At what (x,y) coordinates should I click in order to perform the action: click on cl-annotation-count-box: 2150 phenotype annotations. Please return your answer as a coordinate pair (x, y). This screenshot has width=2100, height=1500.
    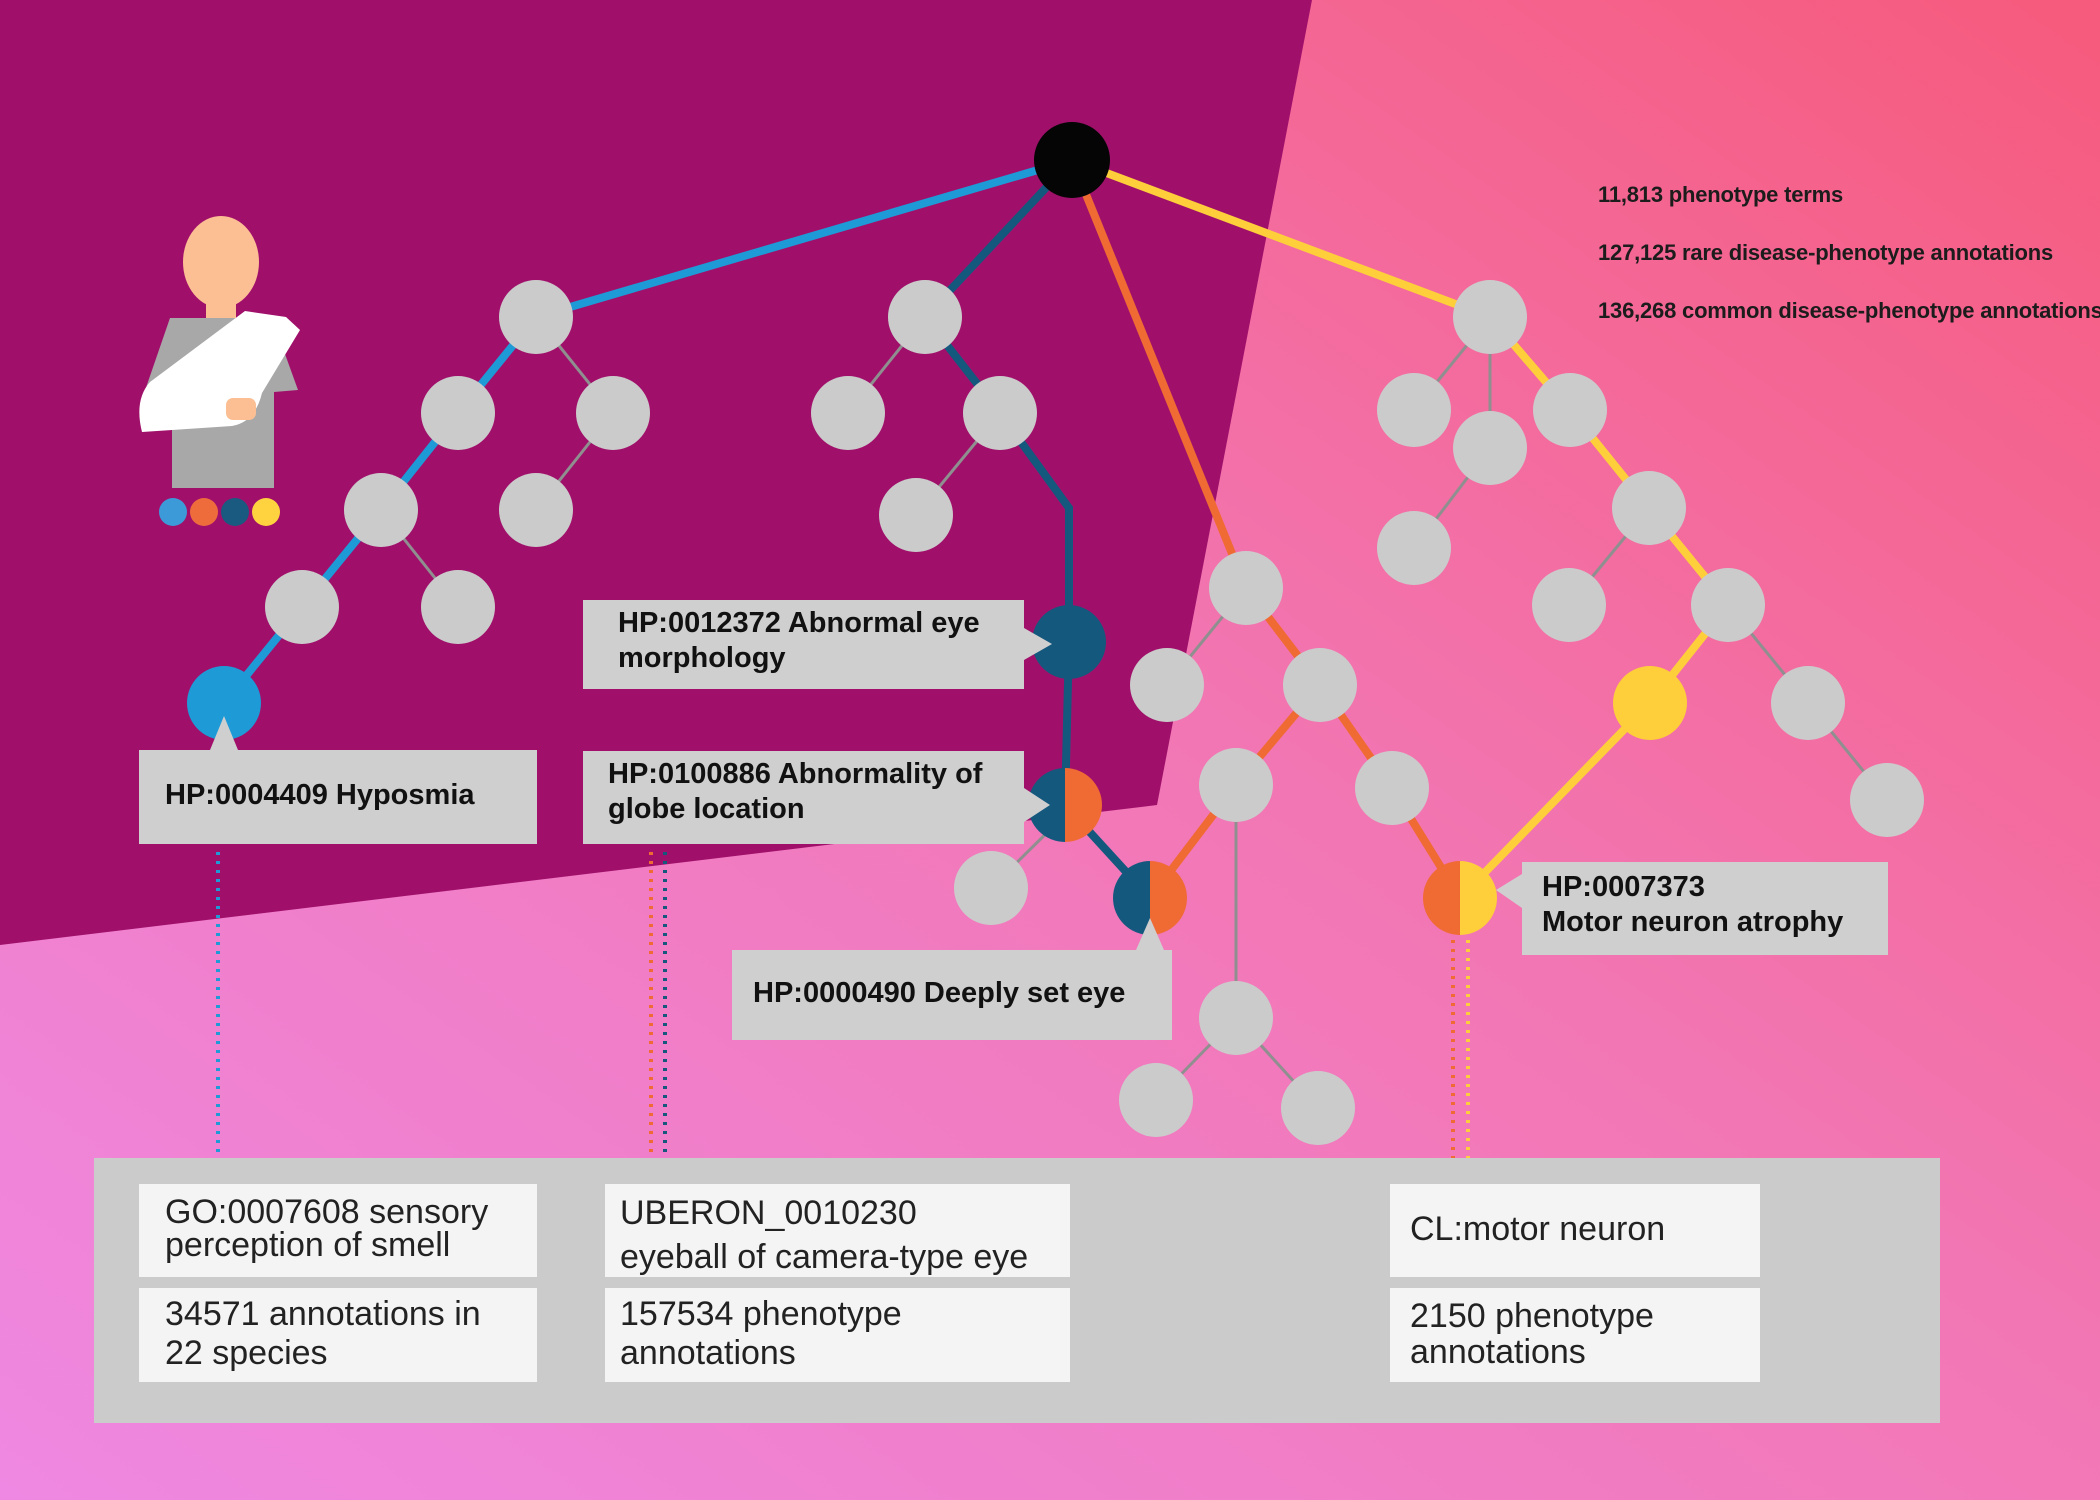
    Looking at the image, I should click on (1575, 1335).